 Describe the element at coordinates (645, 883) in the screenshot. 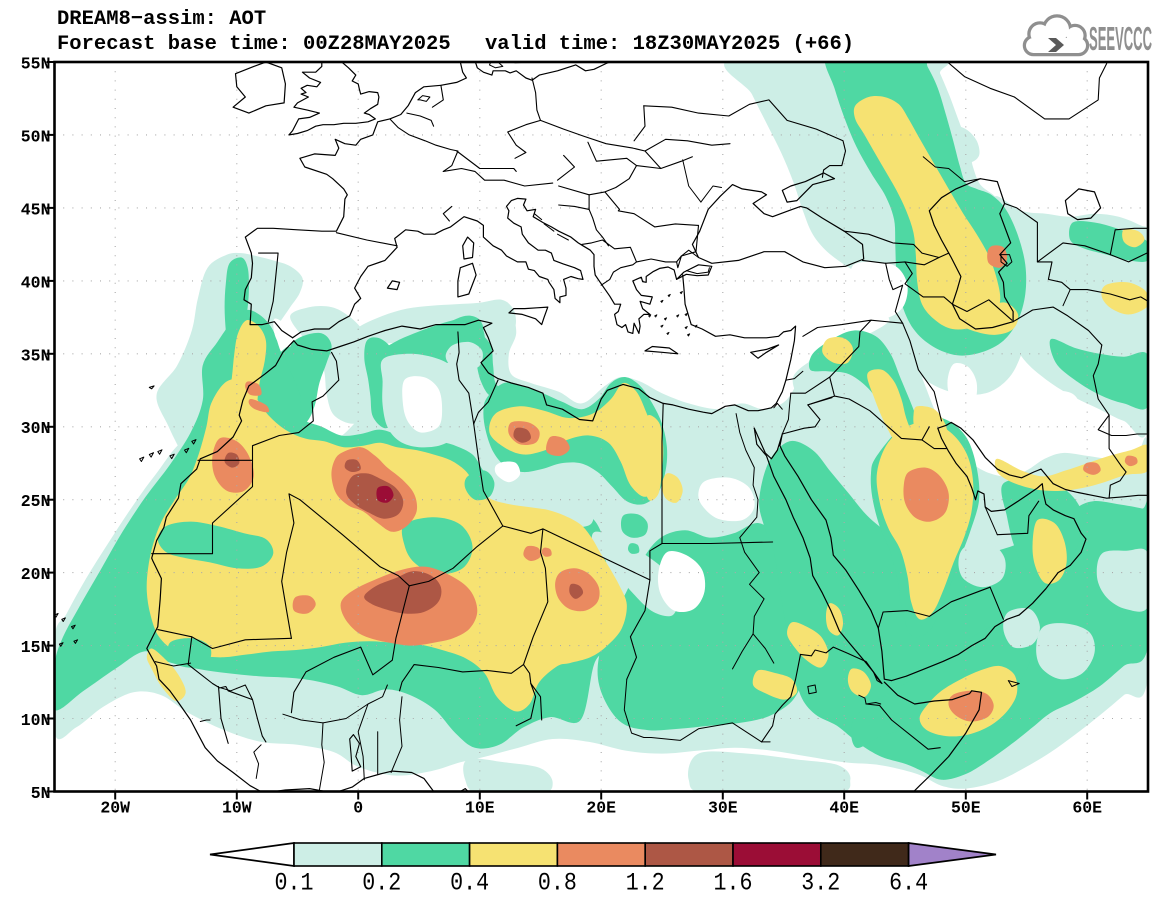

I see `svg-text: 1.2` at that location.